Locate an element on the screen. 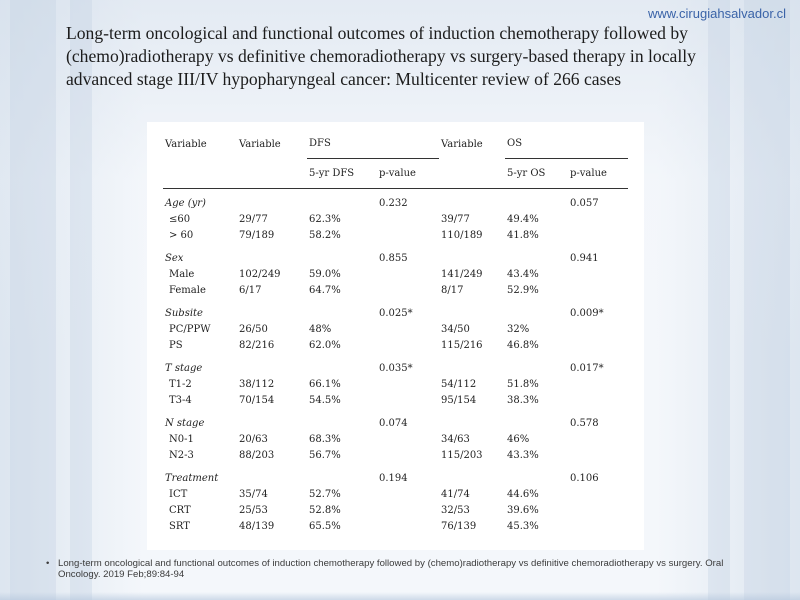  header-variable-dfs: Variable is located at coordinates (260, 144).